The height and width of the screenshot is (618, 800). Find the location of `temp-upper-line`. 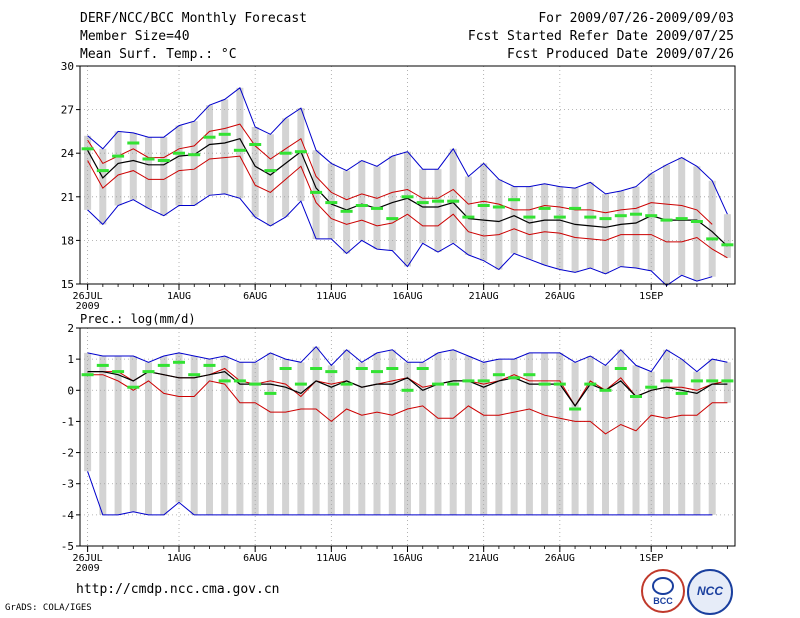

temp-upper-line is located at coordinates (400, 174).